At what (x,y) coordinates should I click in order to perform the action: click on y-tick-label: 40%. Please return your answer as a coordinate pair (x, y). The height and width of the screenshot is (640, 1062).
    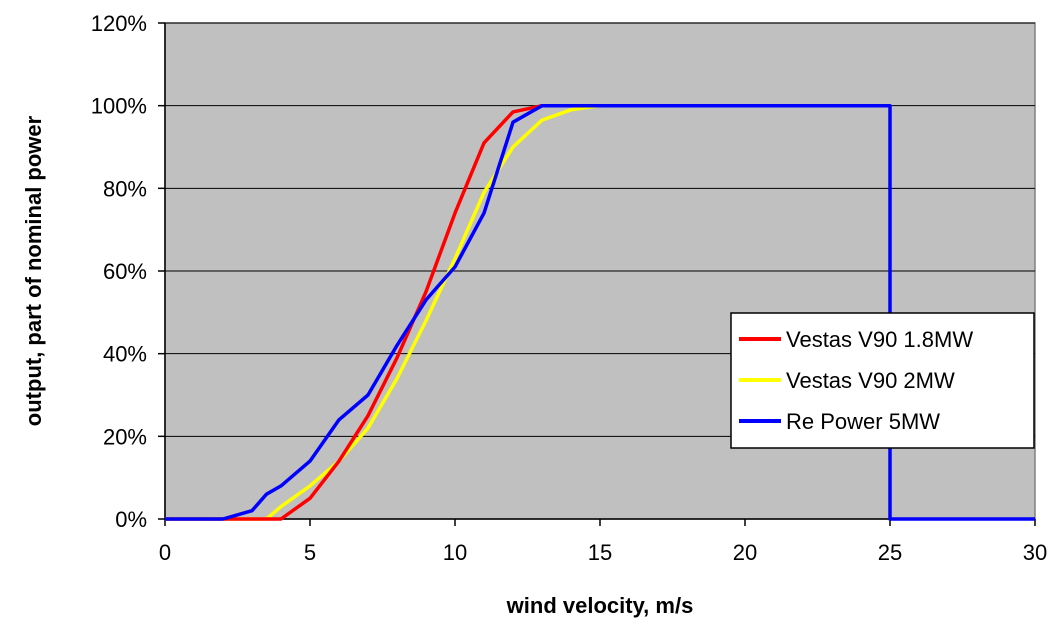
    Looking at the image, I should click on (125, 354).